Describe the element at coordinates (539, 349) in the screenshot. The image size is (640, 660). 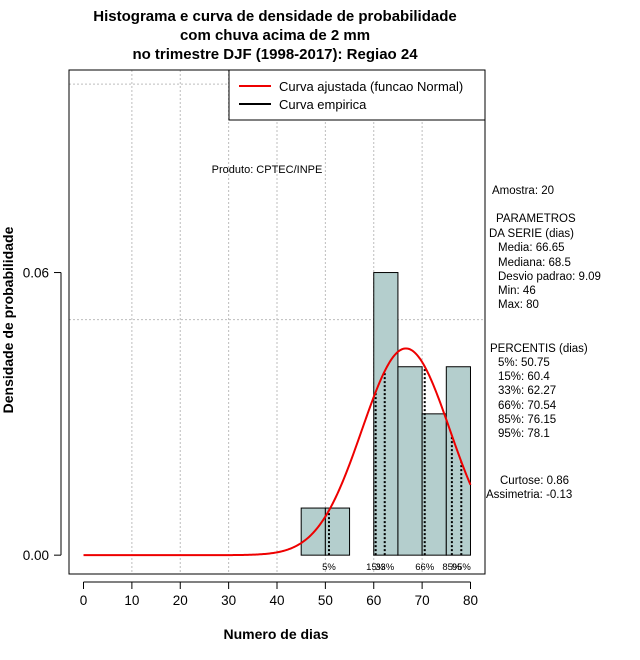
I see `percentis-title: PERCENTIS (dias)` at that location.